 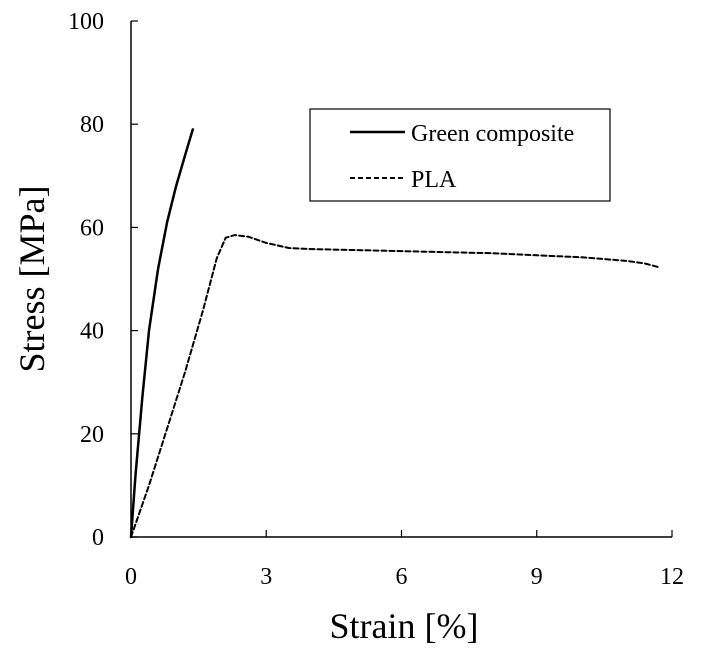 What do you see at coordinates (404, 626) in the screenshot?
I see `x-axis-title: Strain [%]` at bounding box center [404, 626].